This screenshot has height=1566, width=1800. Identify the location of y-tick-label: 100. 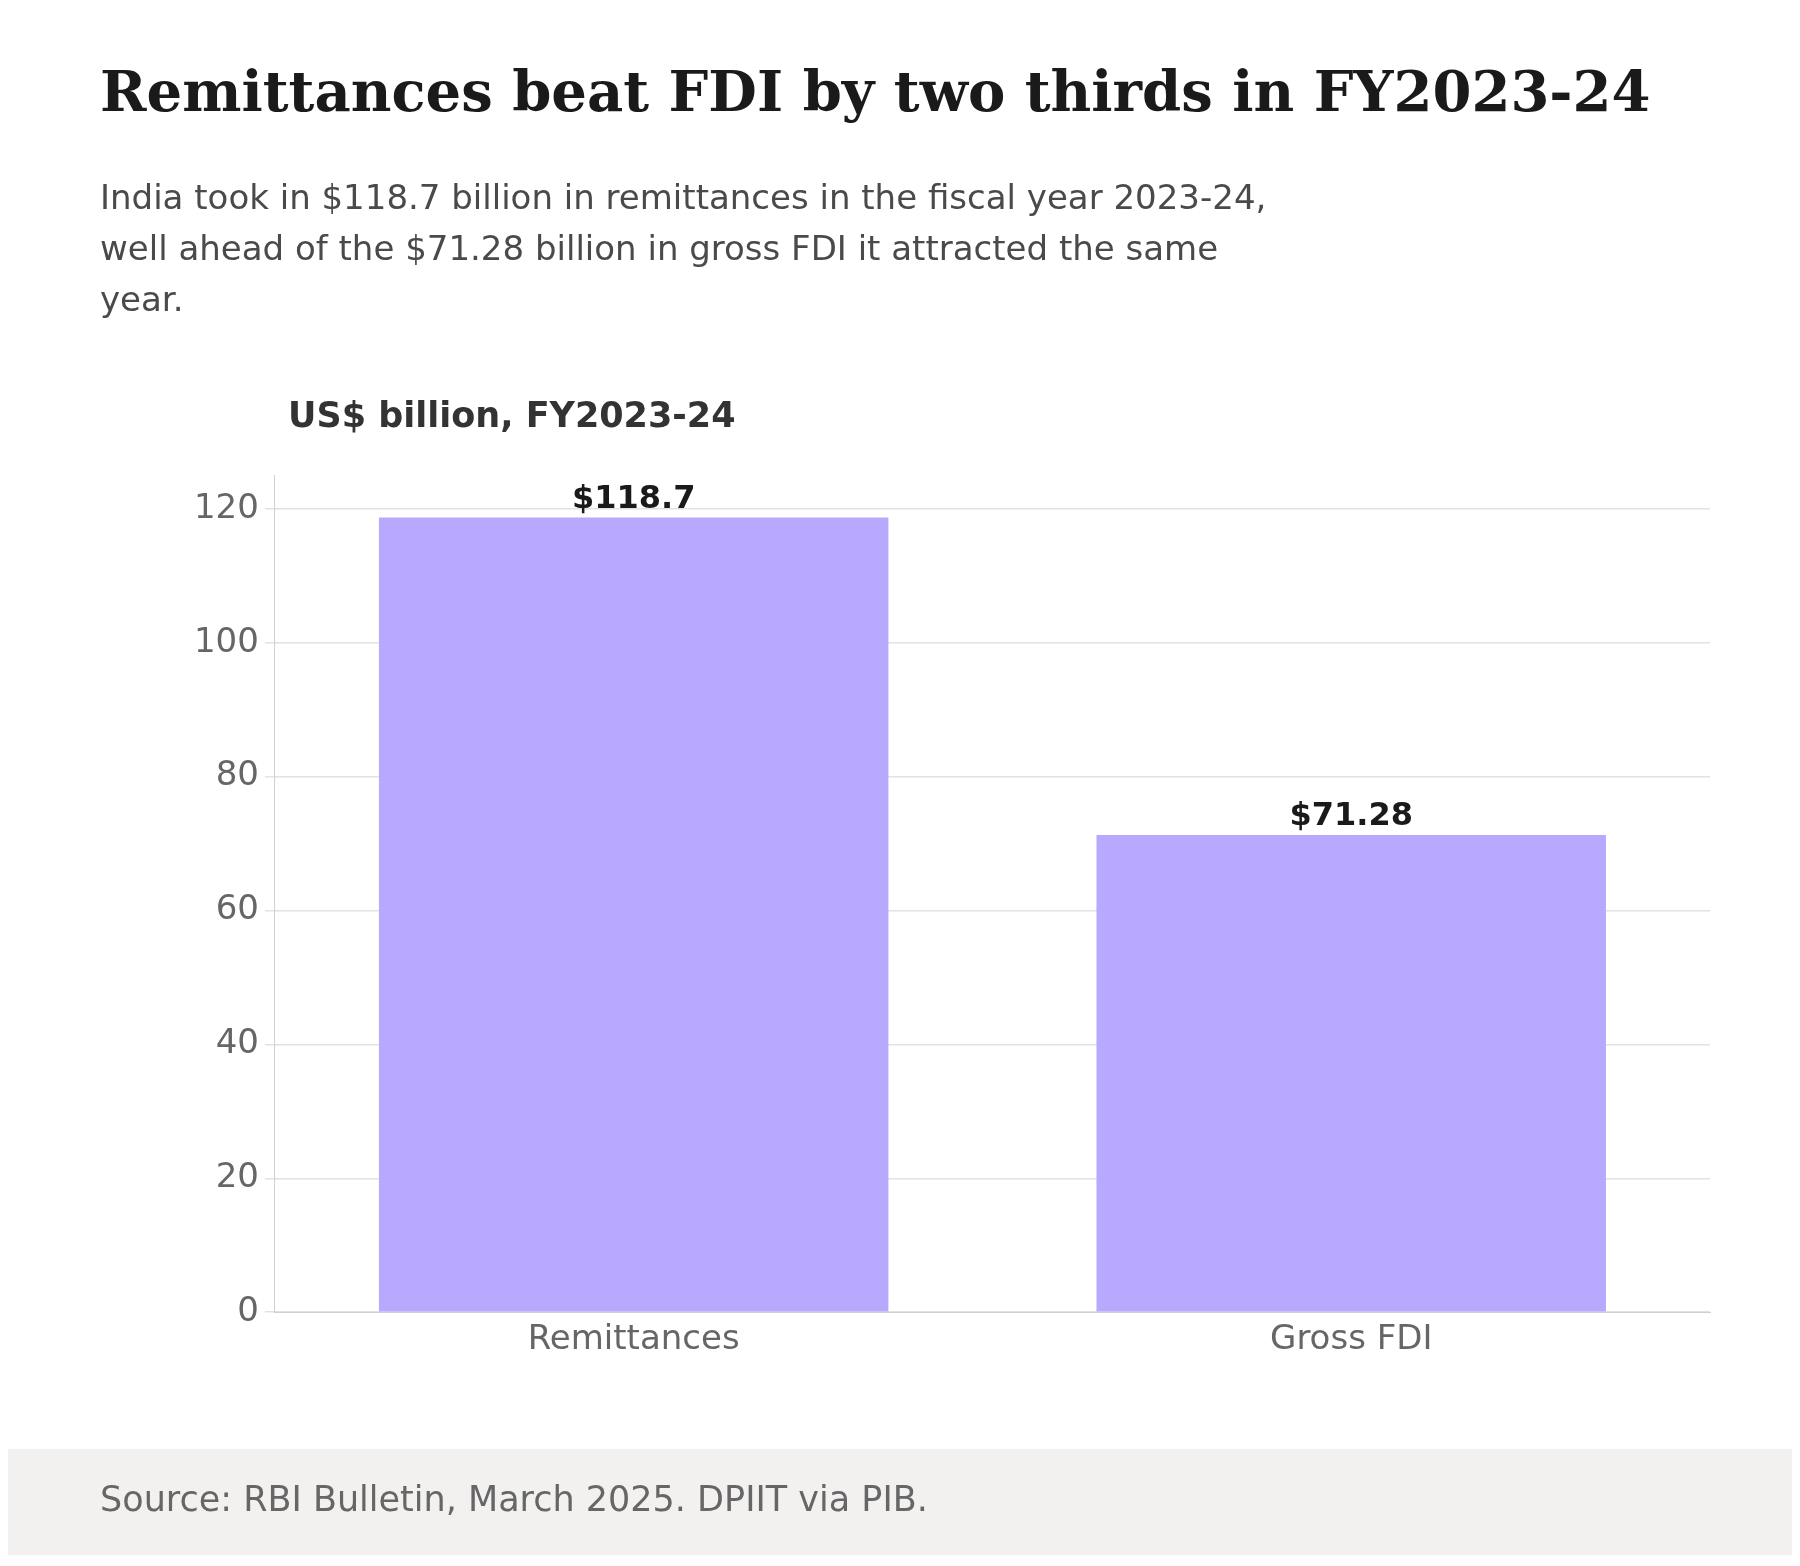
(226, 639).